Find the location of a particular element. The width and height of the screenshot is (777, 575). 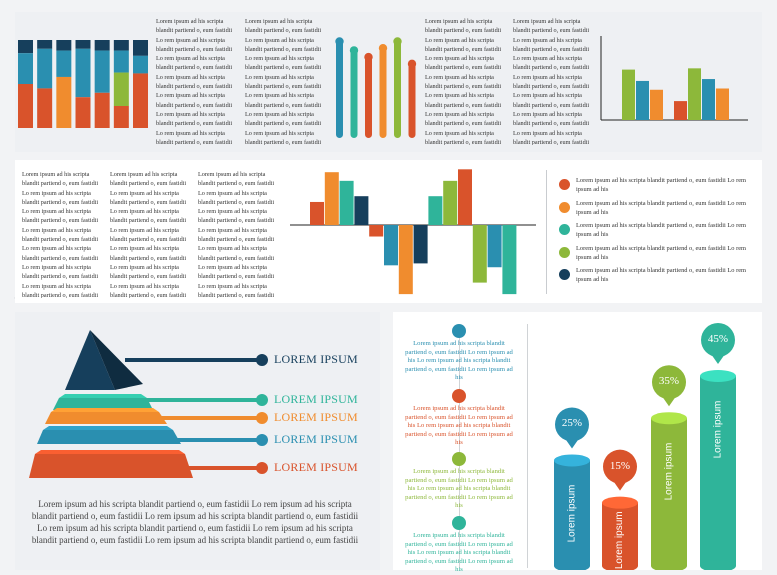

legend-divider is located at coordinates (546, 232).